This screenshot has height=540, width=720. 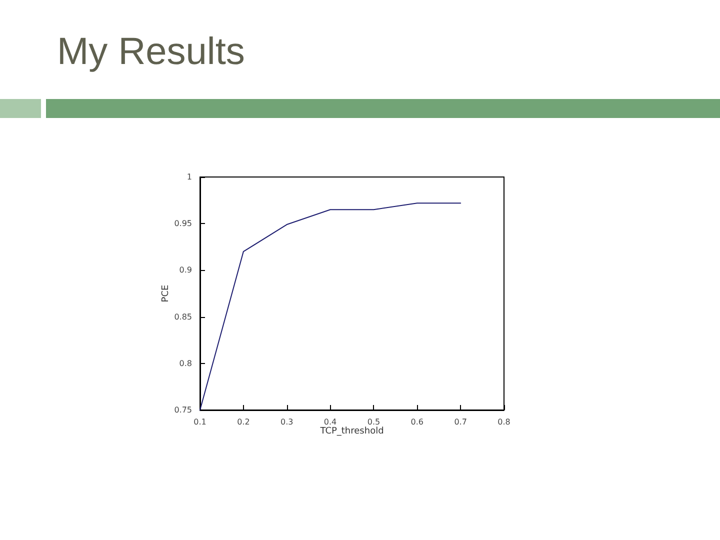 What do you see at coordinates (287, 422) in the screenshot?
I see `x-tick-label: 0.3` at bounding box center [287, 422].